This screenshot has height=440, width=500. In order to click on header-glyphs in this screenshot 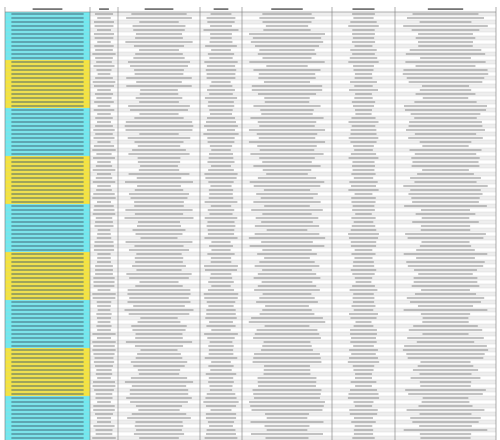, I will do `click(47, 9)`.